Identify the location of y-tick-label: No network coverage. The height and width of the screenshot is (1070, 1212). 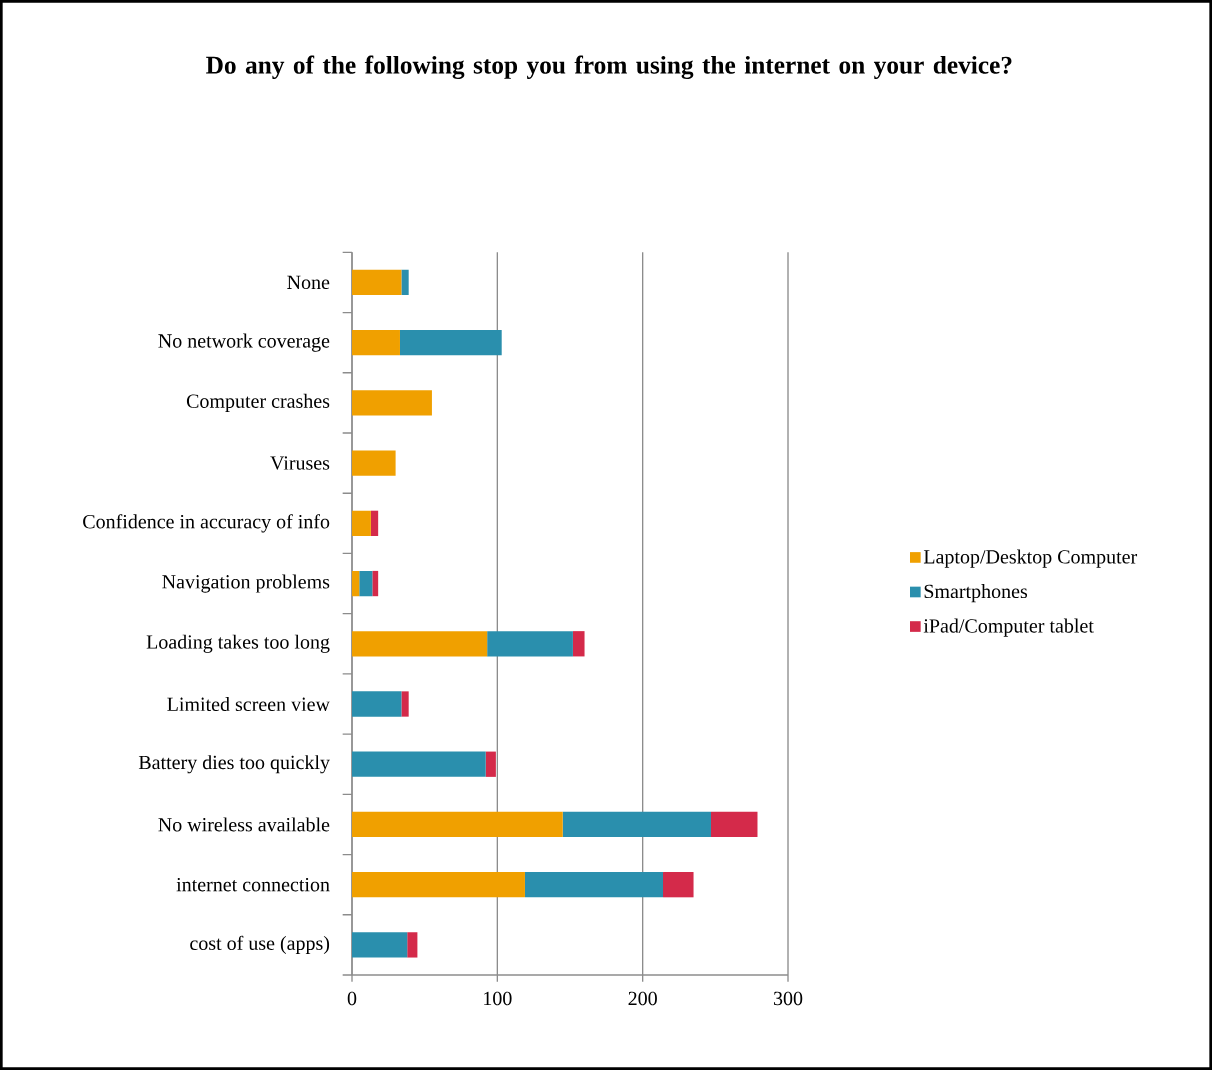
(244, 342).